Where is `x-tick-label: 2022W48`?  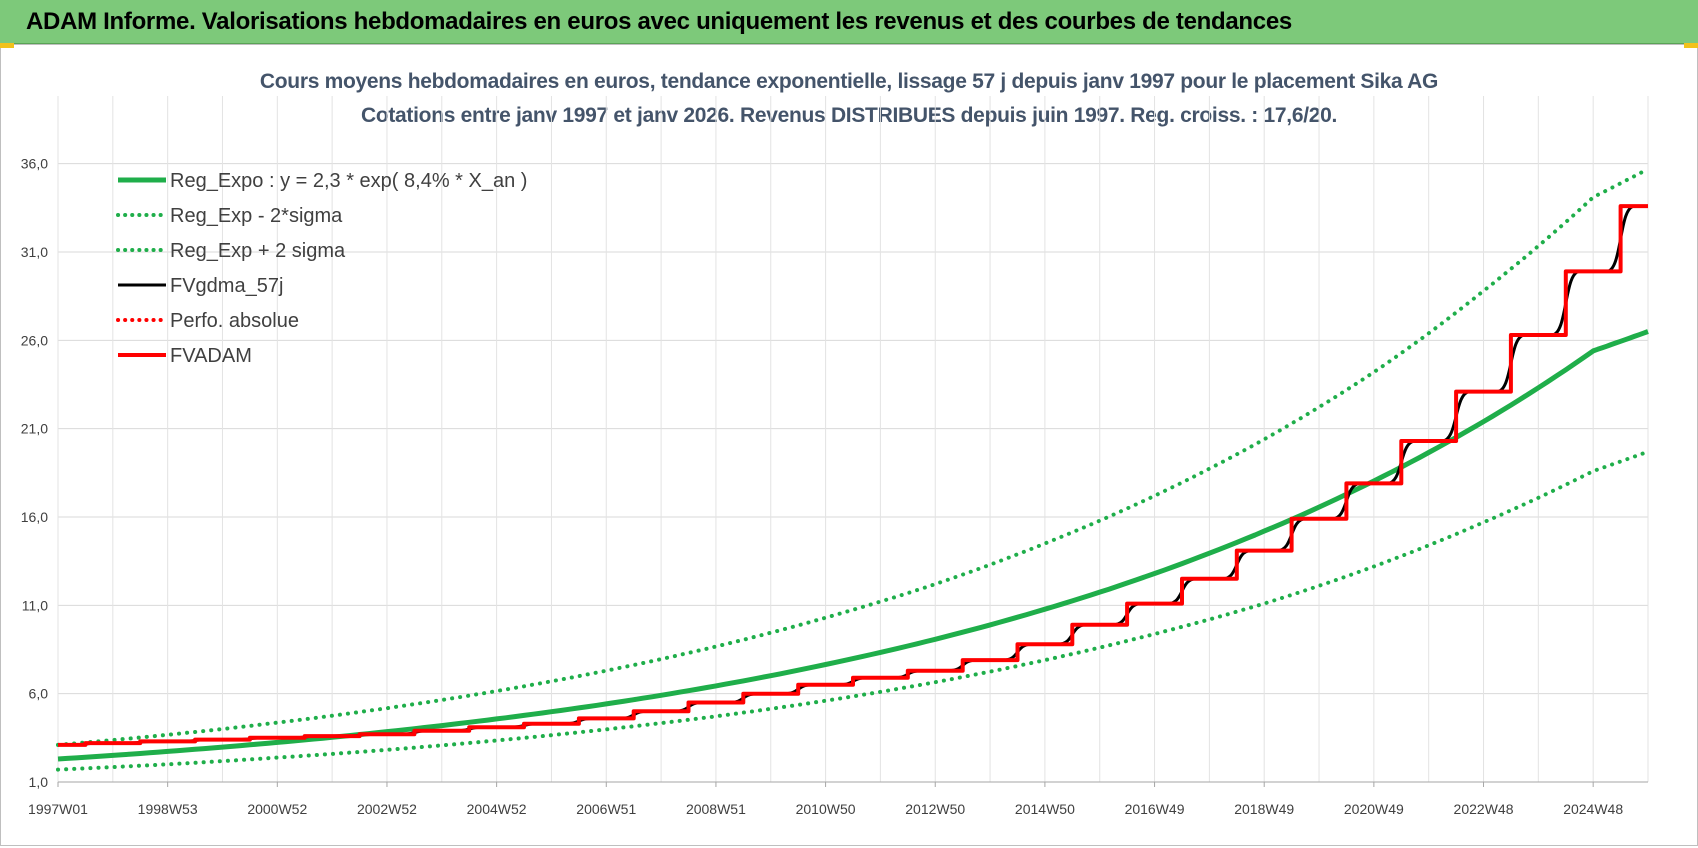
x-tick-label: 2022W48 is located at coordinates (1484, 809).